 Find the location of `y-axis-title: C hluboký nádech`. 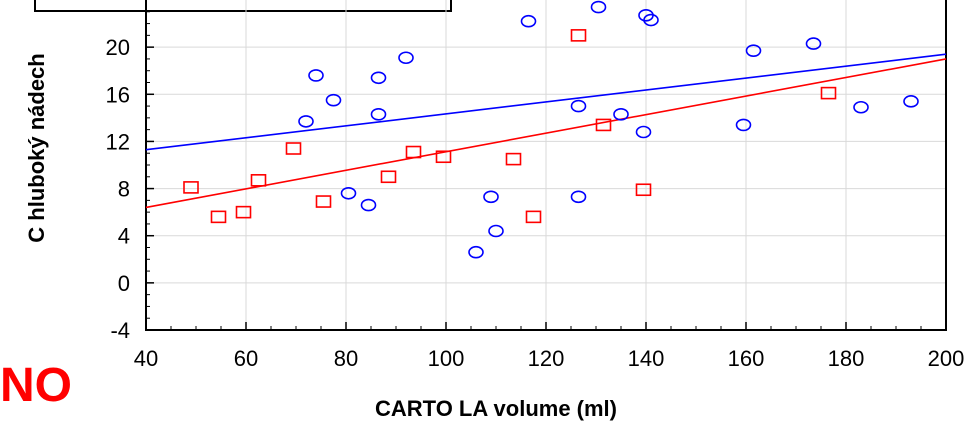

y-axis-title: C hluboký nádech is located at coordinates (36, 147).